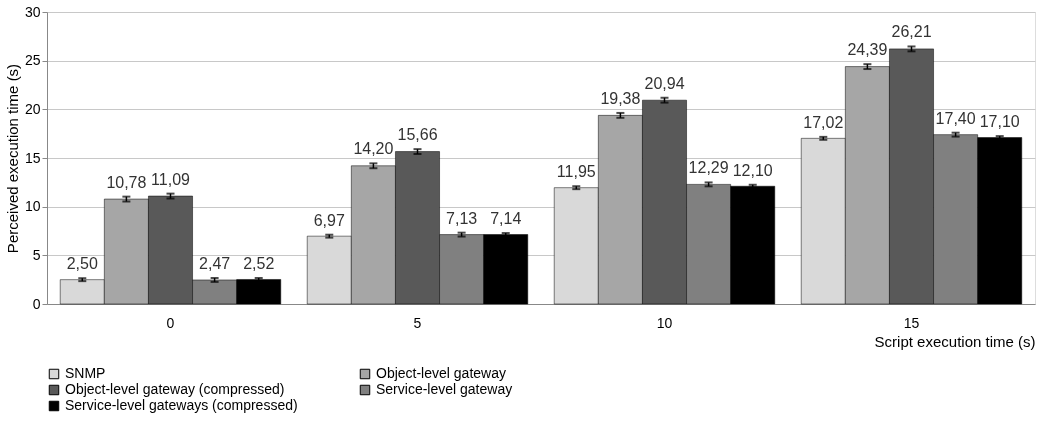 The image size is (1043, 421). What do you see at coordinates (85, 373) in the screenshot?
I see `legend-label: SNMP` at bounding box center [85, 373].